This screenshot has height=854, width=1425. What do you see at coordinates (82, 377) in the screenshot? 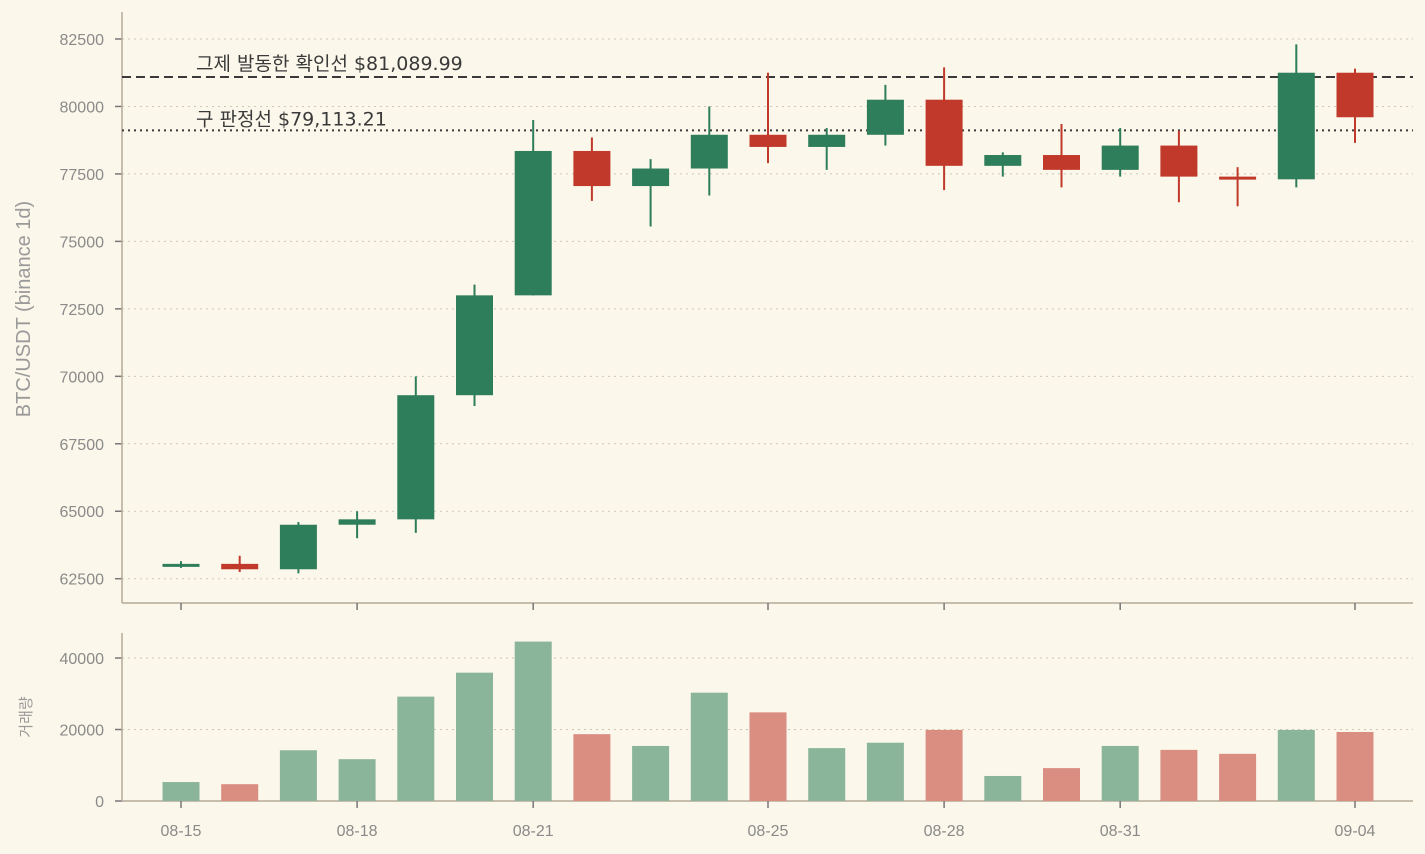
I see `price-y-tick-label: 70000` at bounding box center [82, 377].